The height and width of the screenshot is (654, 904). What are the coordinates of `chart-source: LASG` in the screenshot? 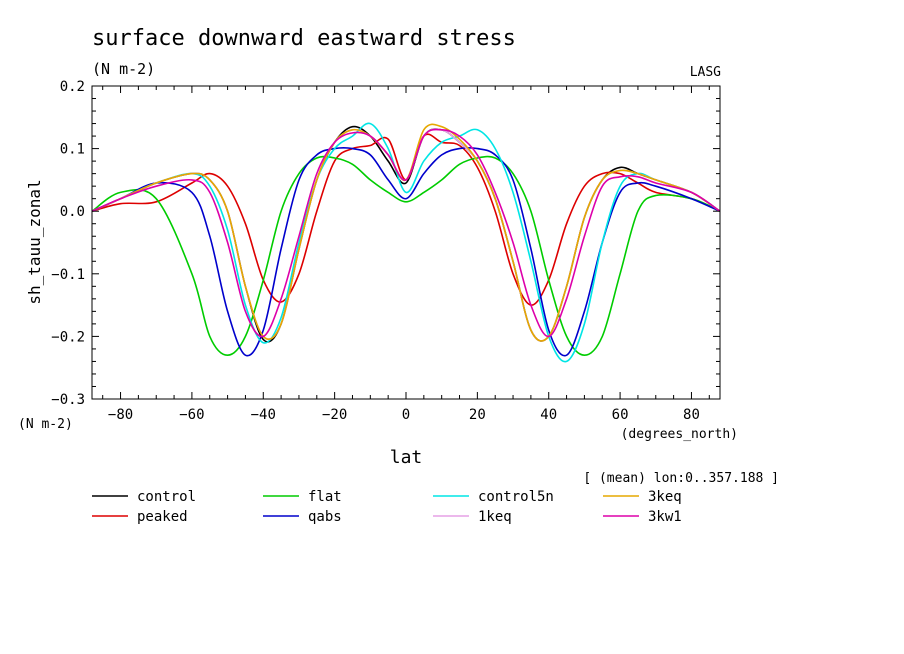 It's located at (705, 72).